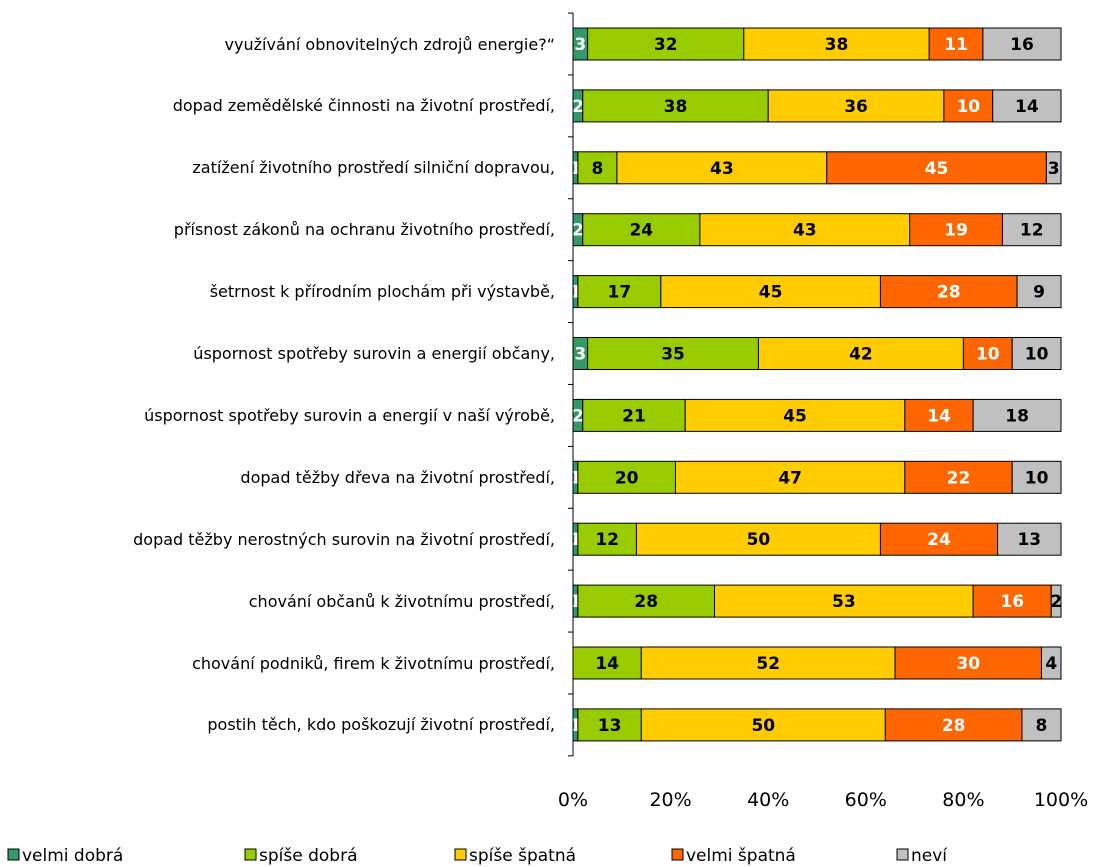  Describe the element at coordinates (308, 856) in the screenshot. I see `legend-label: spíše dobrá` at that location.